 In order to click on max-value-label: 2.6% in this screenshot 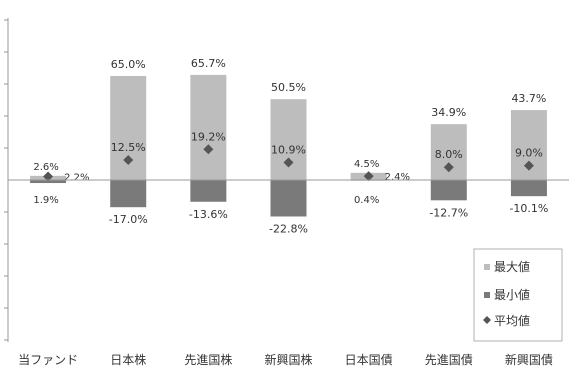, I will do `click(45, 167)`.